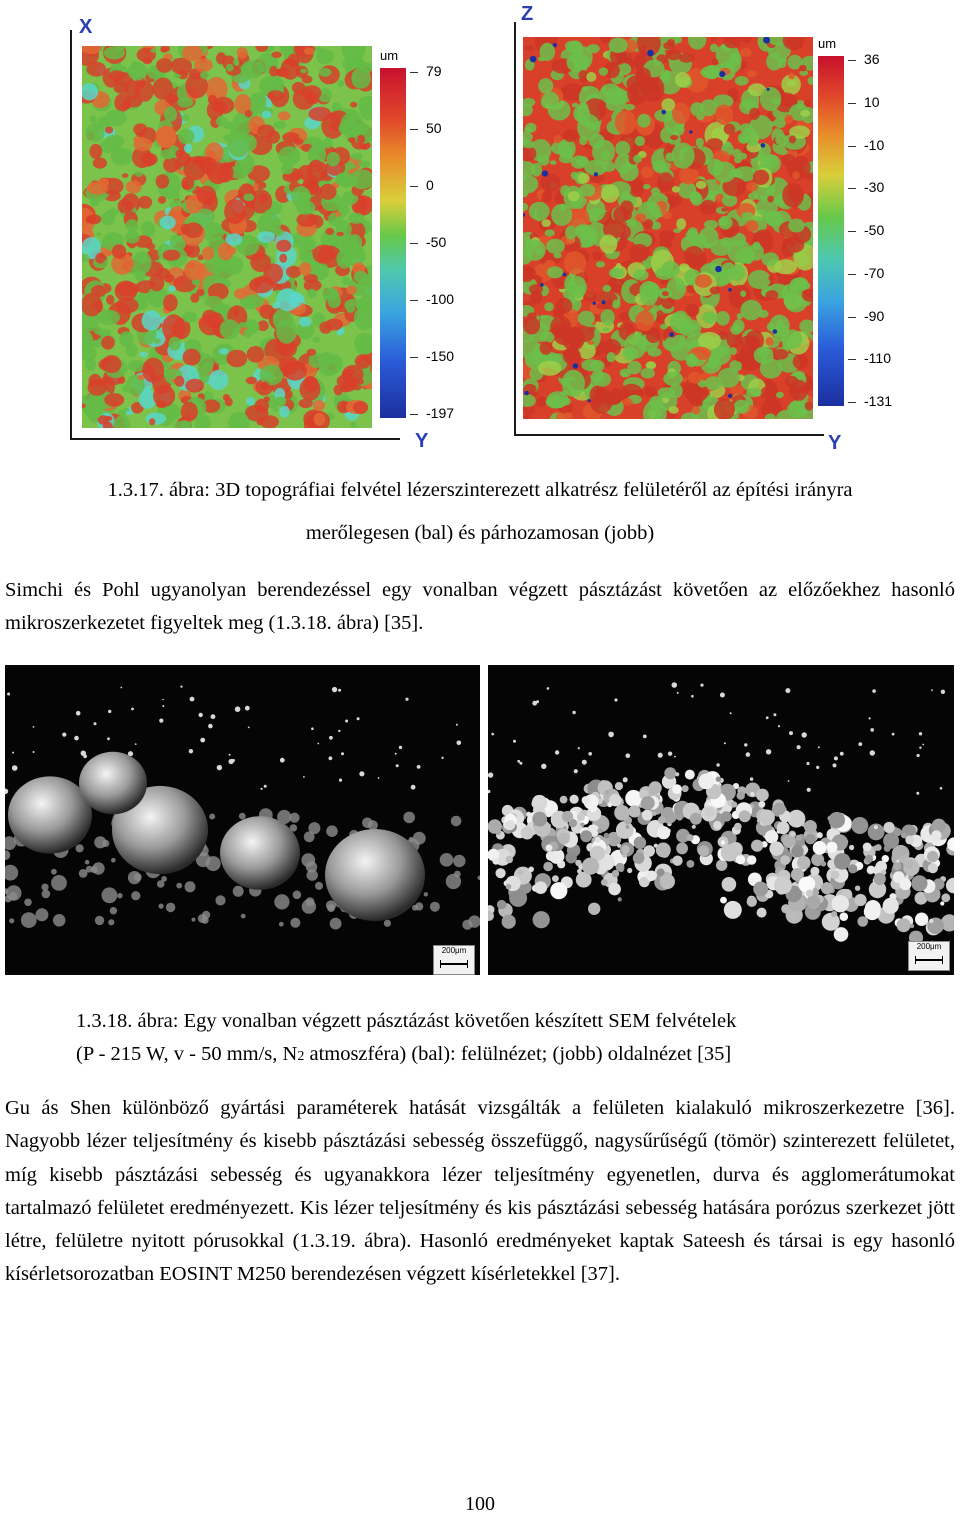 The width and height of the screenshot is (960, 1517). Describe the element at coordinates (414, 72) in the screenshot. I see `left-colorbar-tick-mark` at that location.